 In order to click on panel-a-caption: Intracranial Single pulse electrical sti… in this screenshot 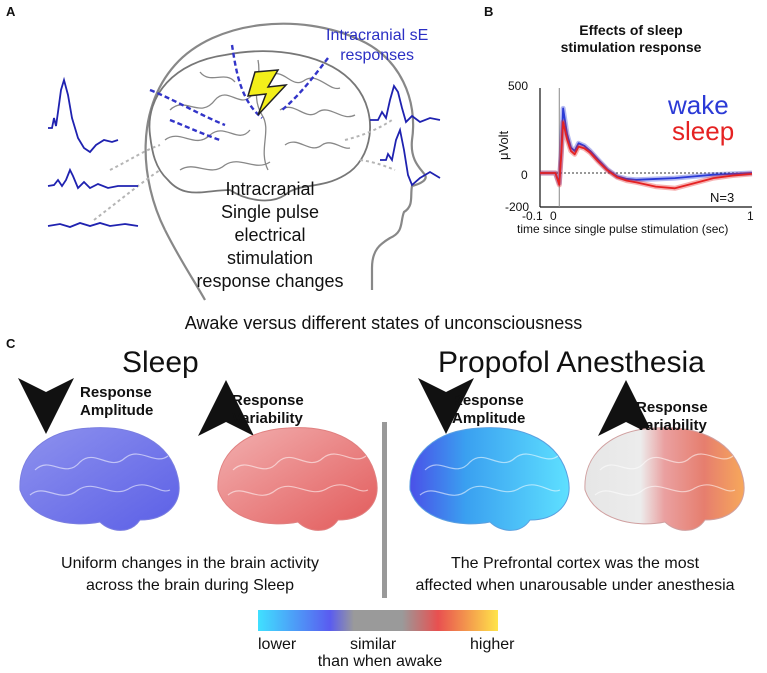, I will do `click(270, 235)`.